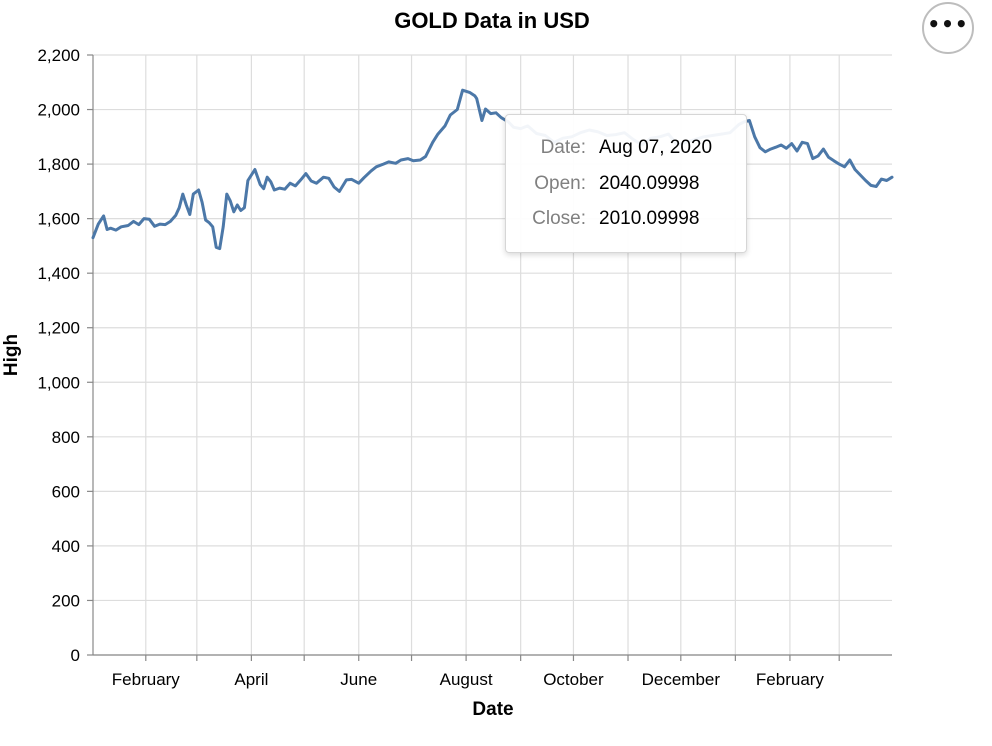  I want to click on y-tick-label: 1,400, so click(58, 273).